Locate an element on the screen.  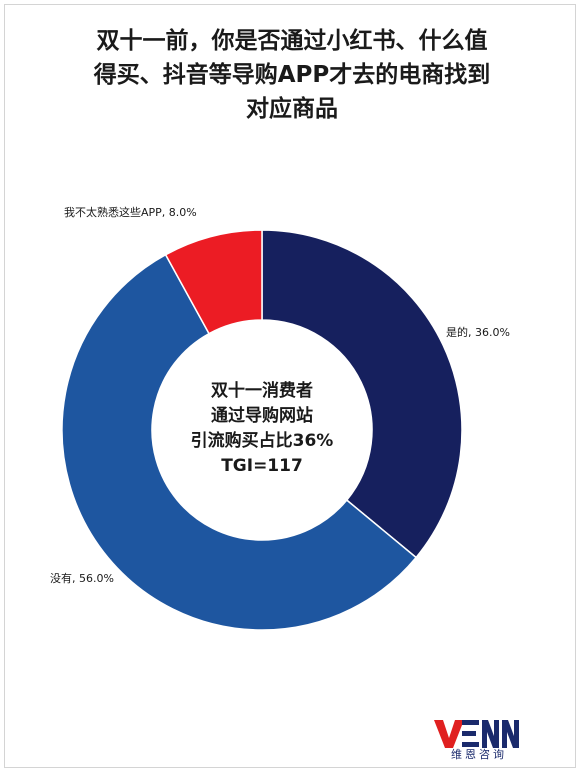
center-text-line: TGI=117 is located at coordinates (262, 466).